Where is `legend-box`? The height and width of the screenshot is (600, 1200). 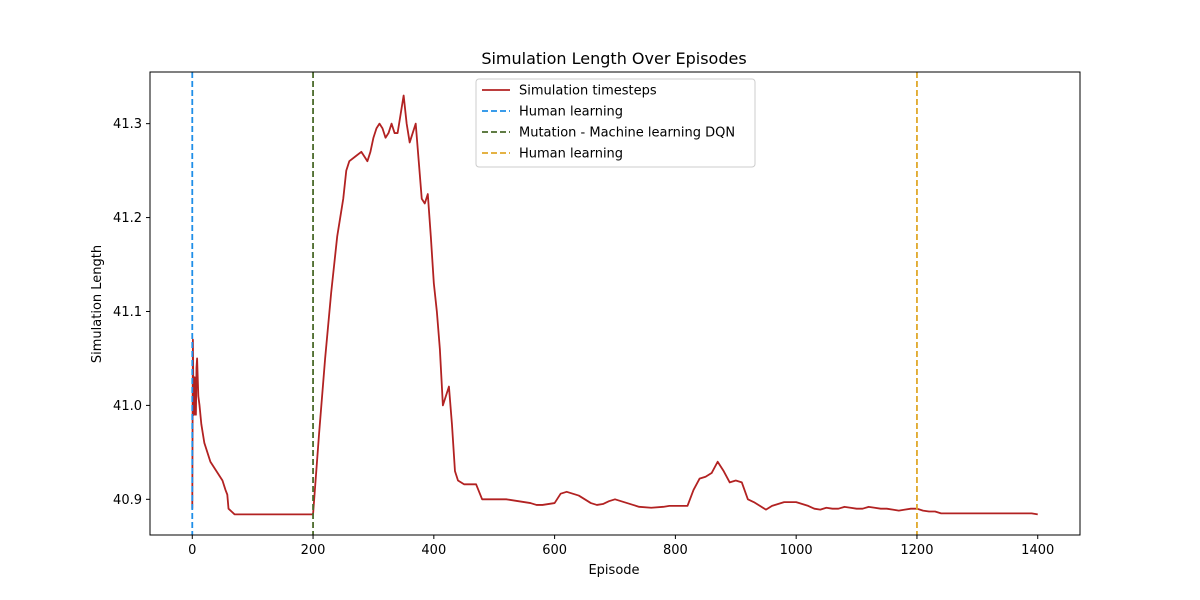 legend-box is located at coordinates (615, 123).